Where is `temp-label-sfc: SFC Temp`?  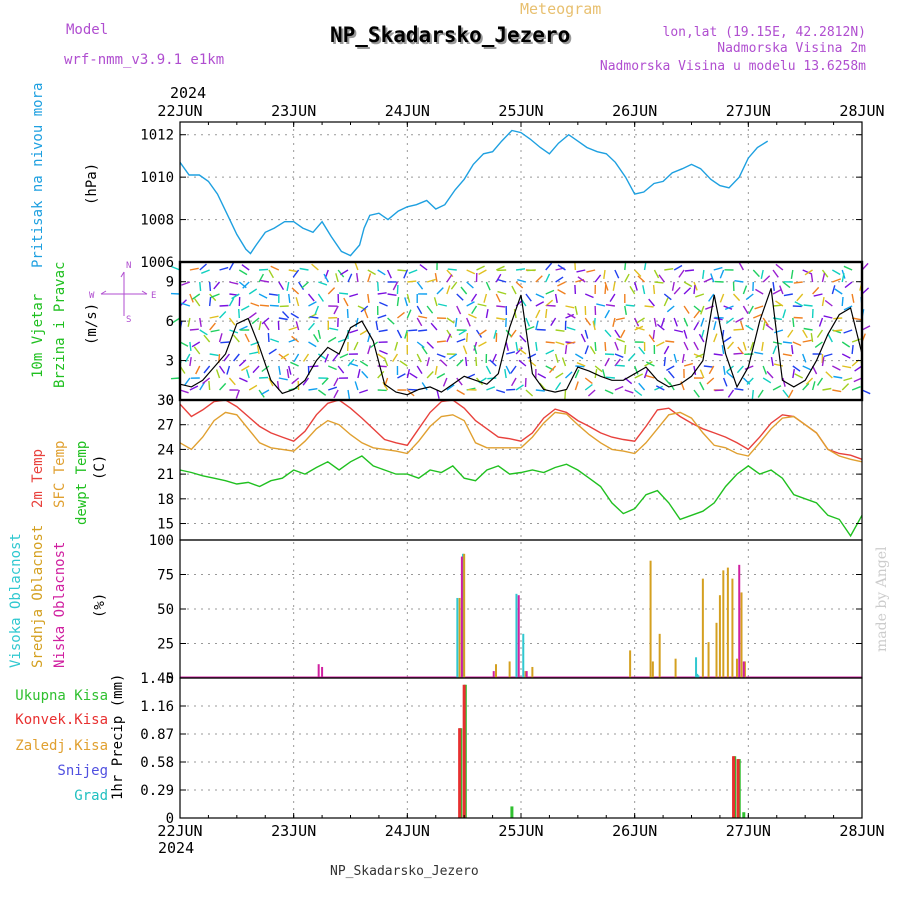 temp-label-sfc: SFC Temp is located at coordinates (60, 474).